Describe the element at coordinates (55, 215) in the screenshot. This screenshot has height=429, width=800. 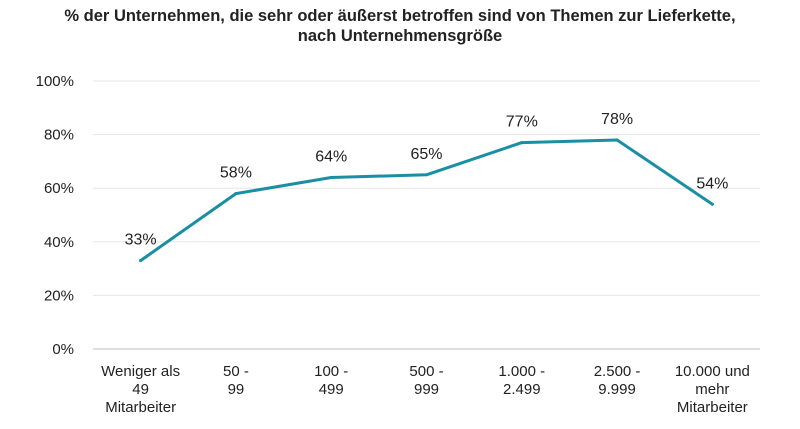
I see `y-axis-tick-labels: 0% 20% 40% 60% 80% 100%` at that location.